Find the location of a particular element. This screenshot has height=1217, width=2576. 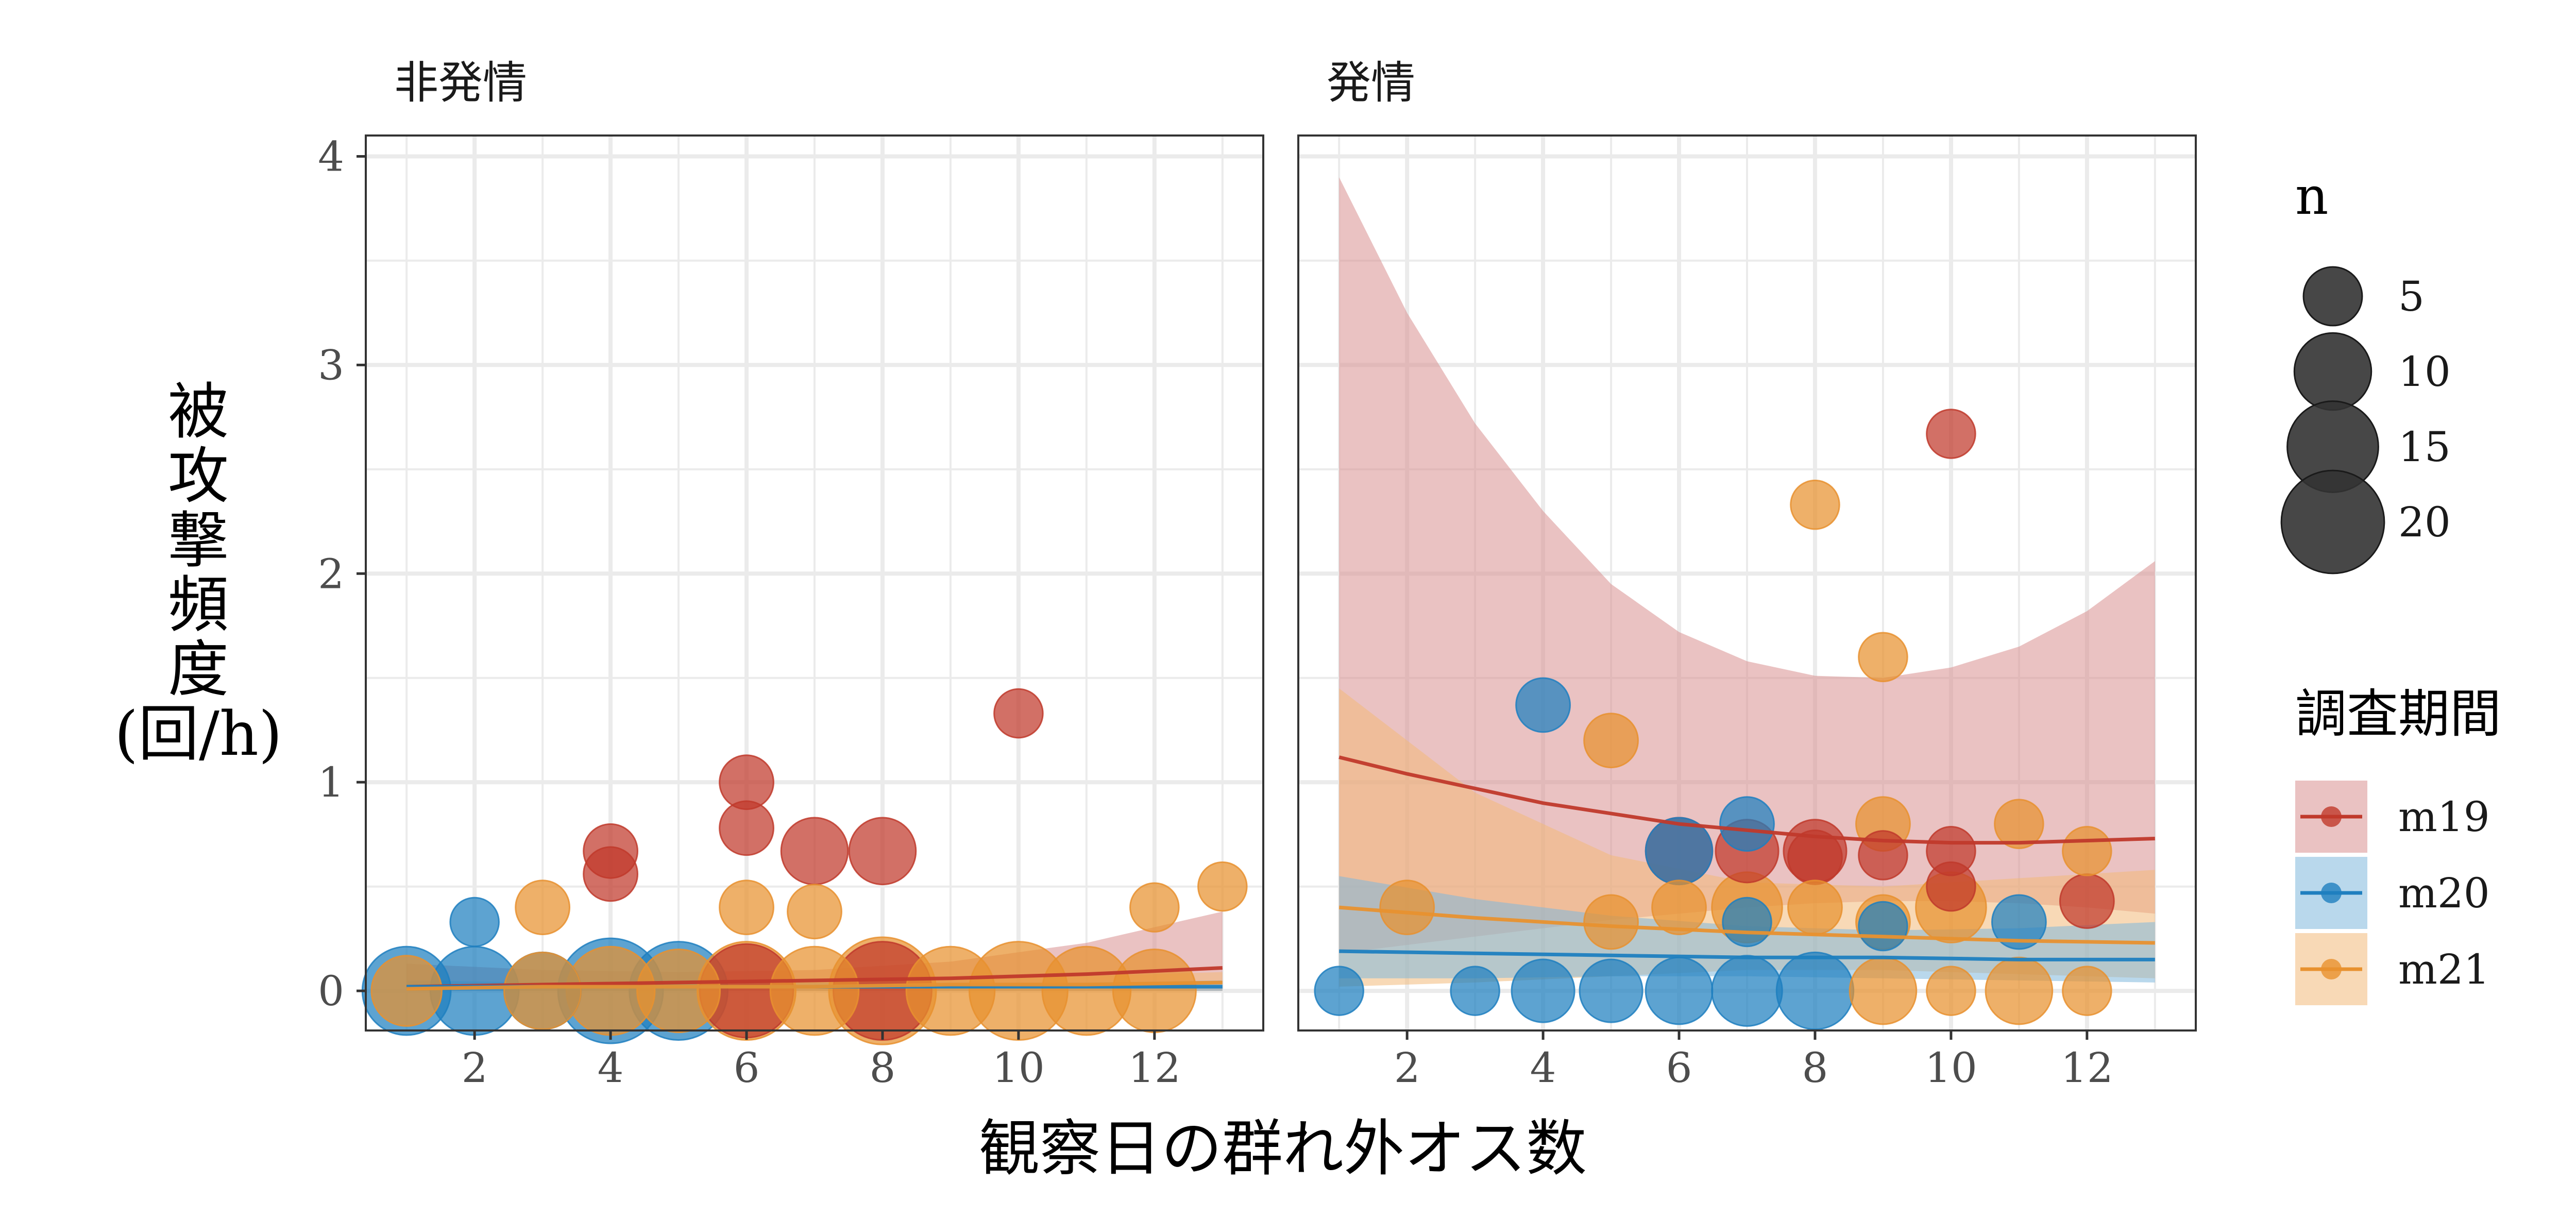

y-axis-title-line: 度 is located at coordinates (199, 669).